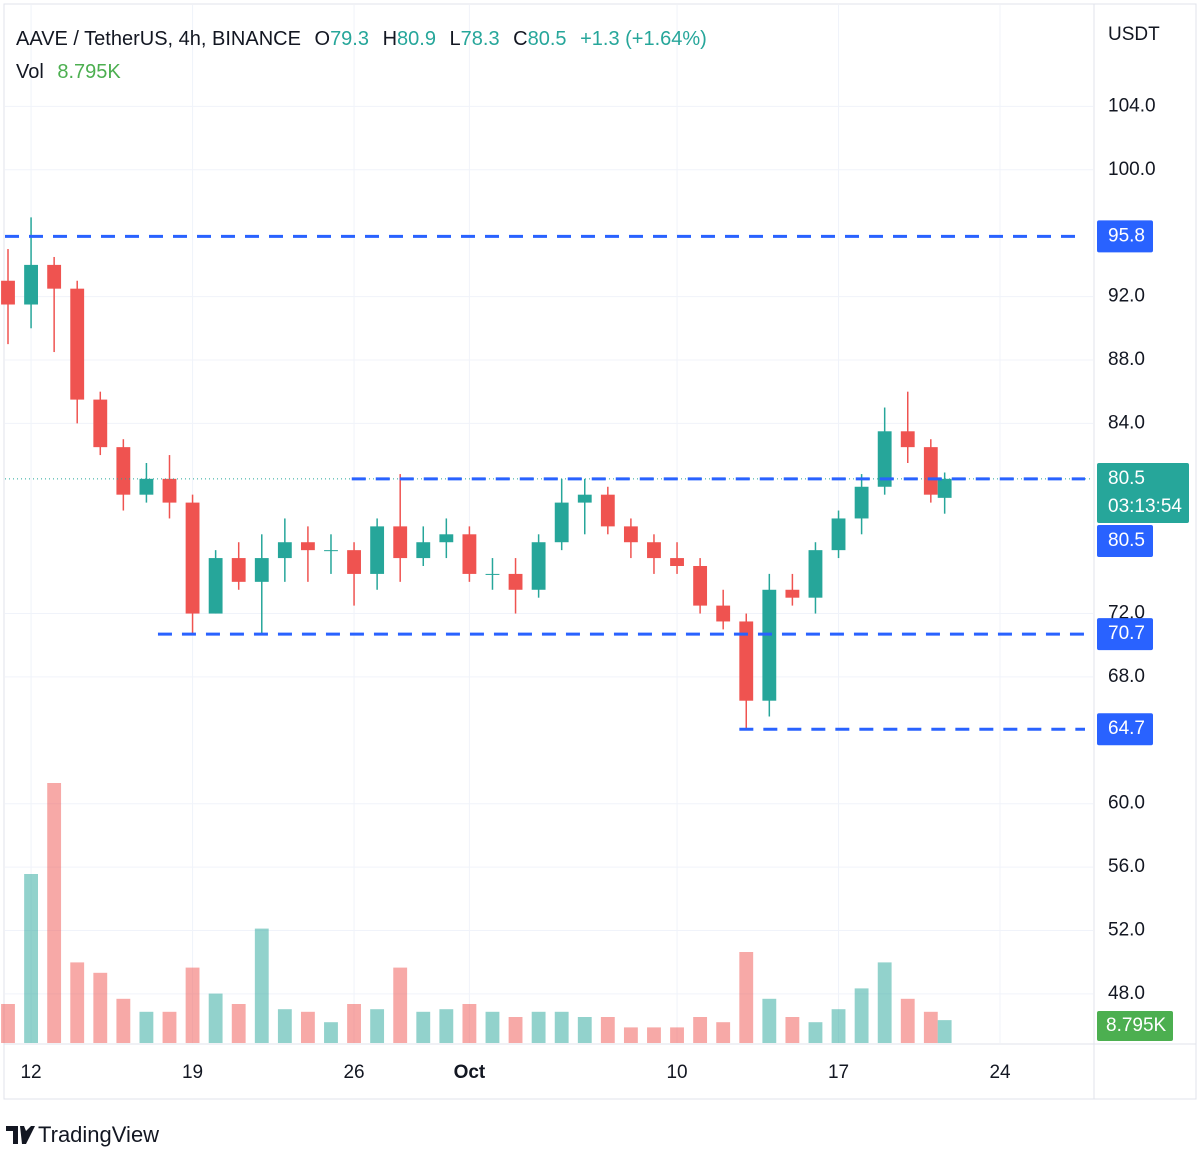 The height and width of the screenshot is (1165, 1200). What do you see at coordinates (1126, 866) in the screenshot?
I see `y-tick-label: 56.0` at bounding box center [1126, 866].